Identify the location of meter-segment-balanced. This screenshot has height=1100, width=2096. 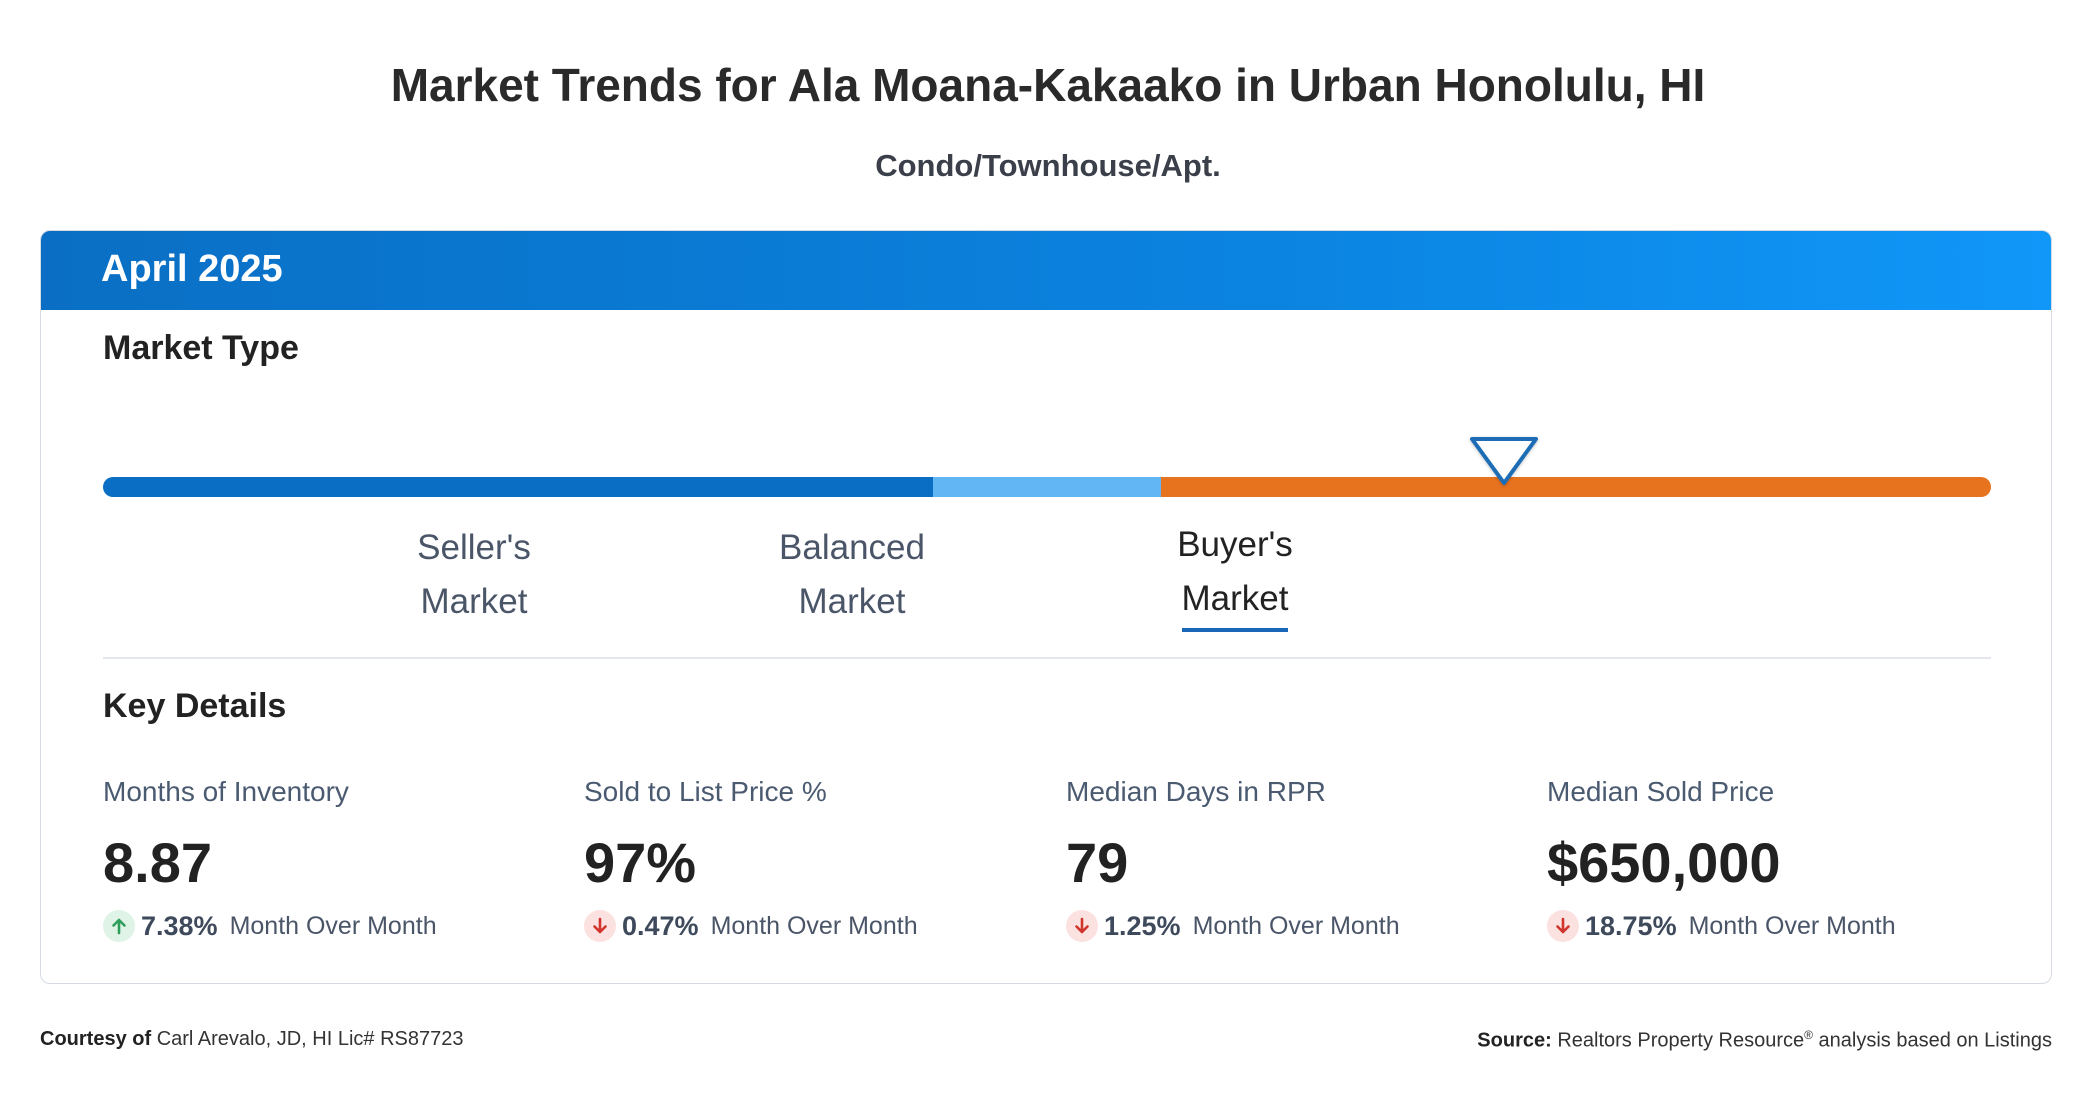
(1047, 487).